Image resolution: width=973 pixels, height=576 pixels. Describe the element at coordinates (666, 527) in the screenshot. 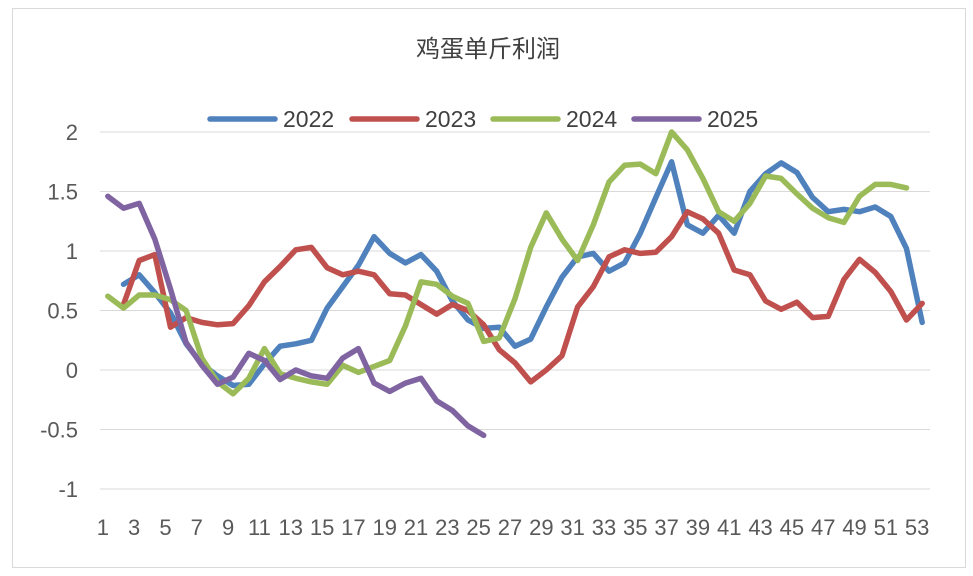

I see `x-tick-label: 37` at that location.